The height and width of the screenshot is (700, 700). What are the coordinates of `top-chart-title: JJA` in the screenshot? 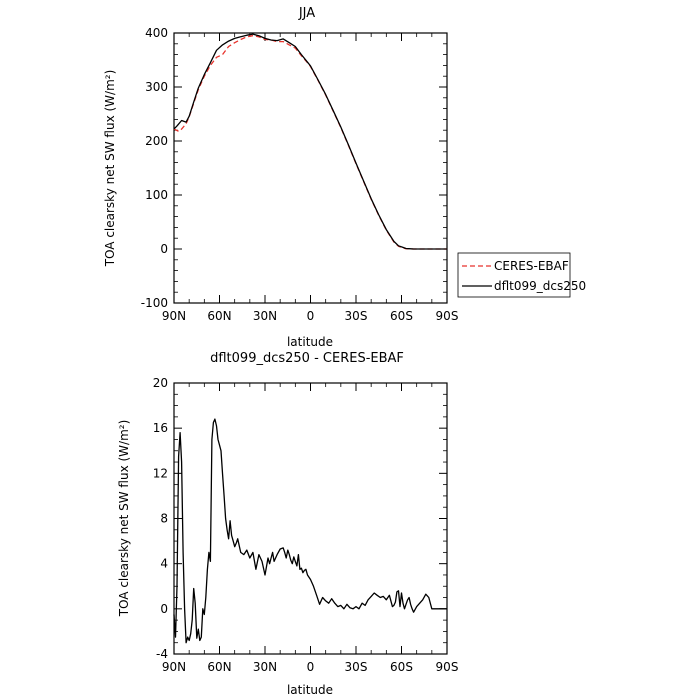 It's located at (306, 13).